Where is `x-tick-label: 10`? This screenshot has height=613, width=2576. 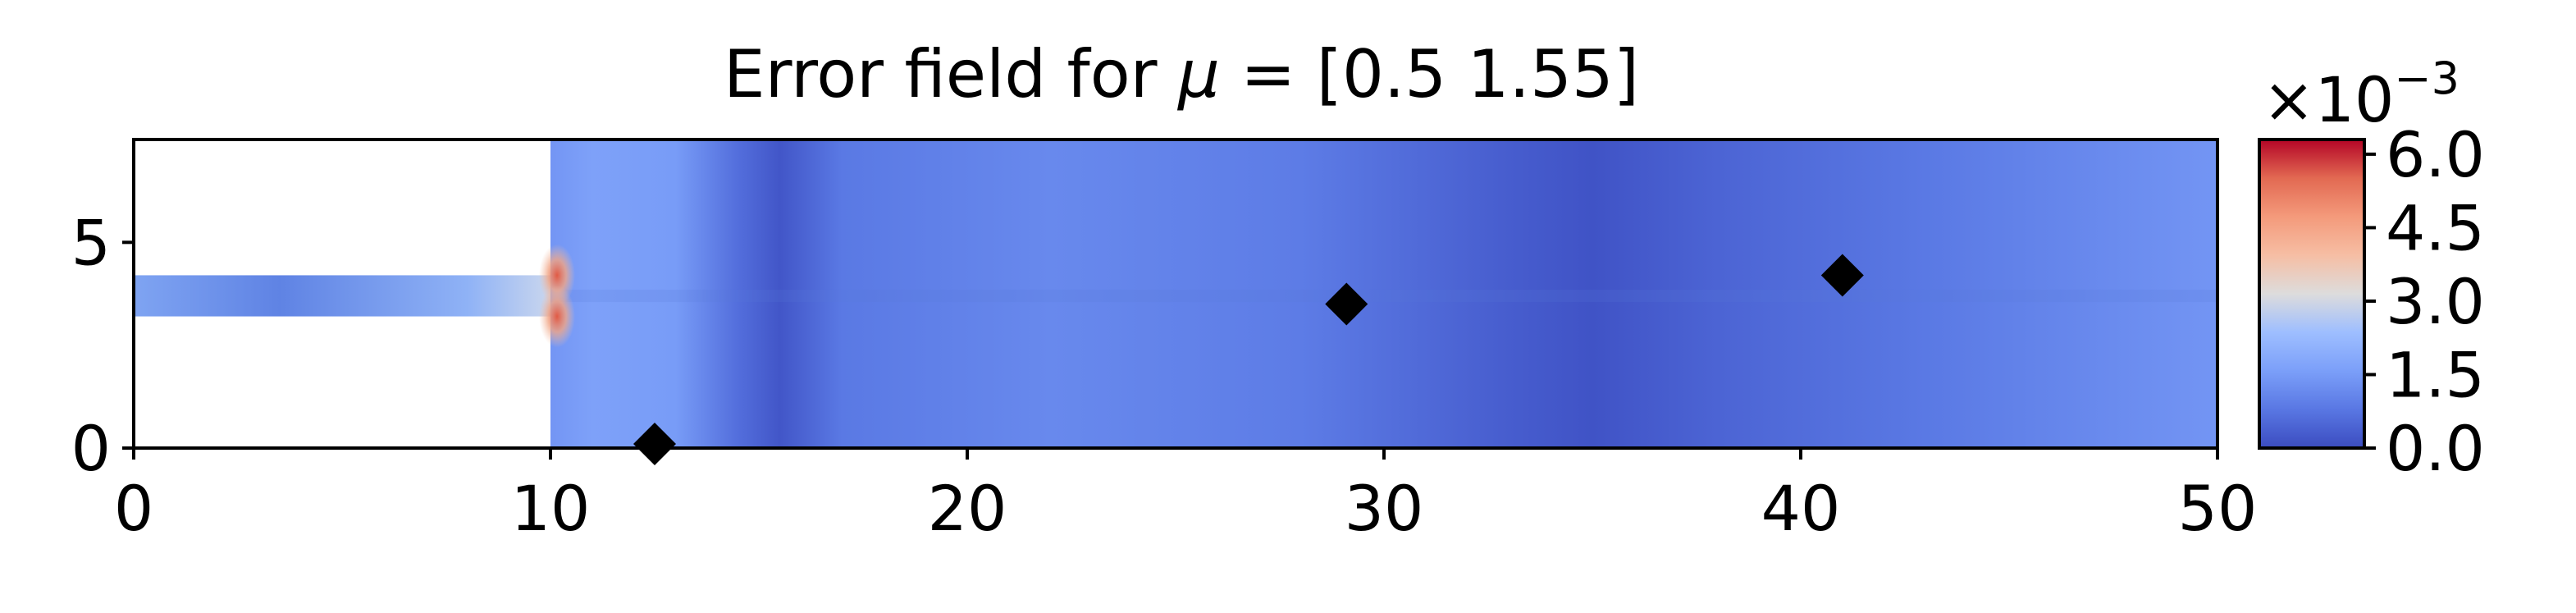
x-tick-label: 10 is located at coordinates (551, 508).